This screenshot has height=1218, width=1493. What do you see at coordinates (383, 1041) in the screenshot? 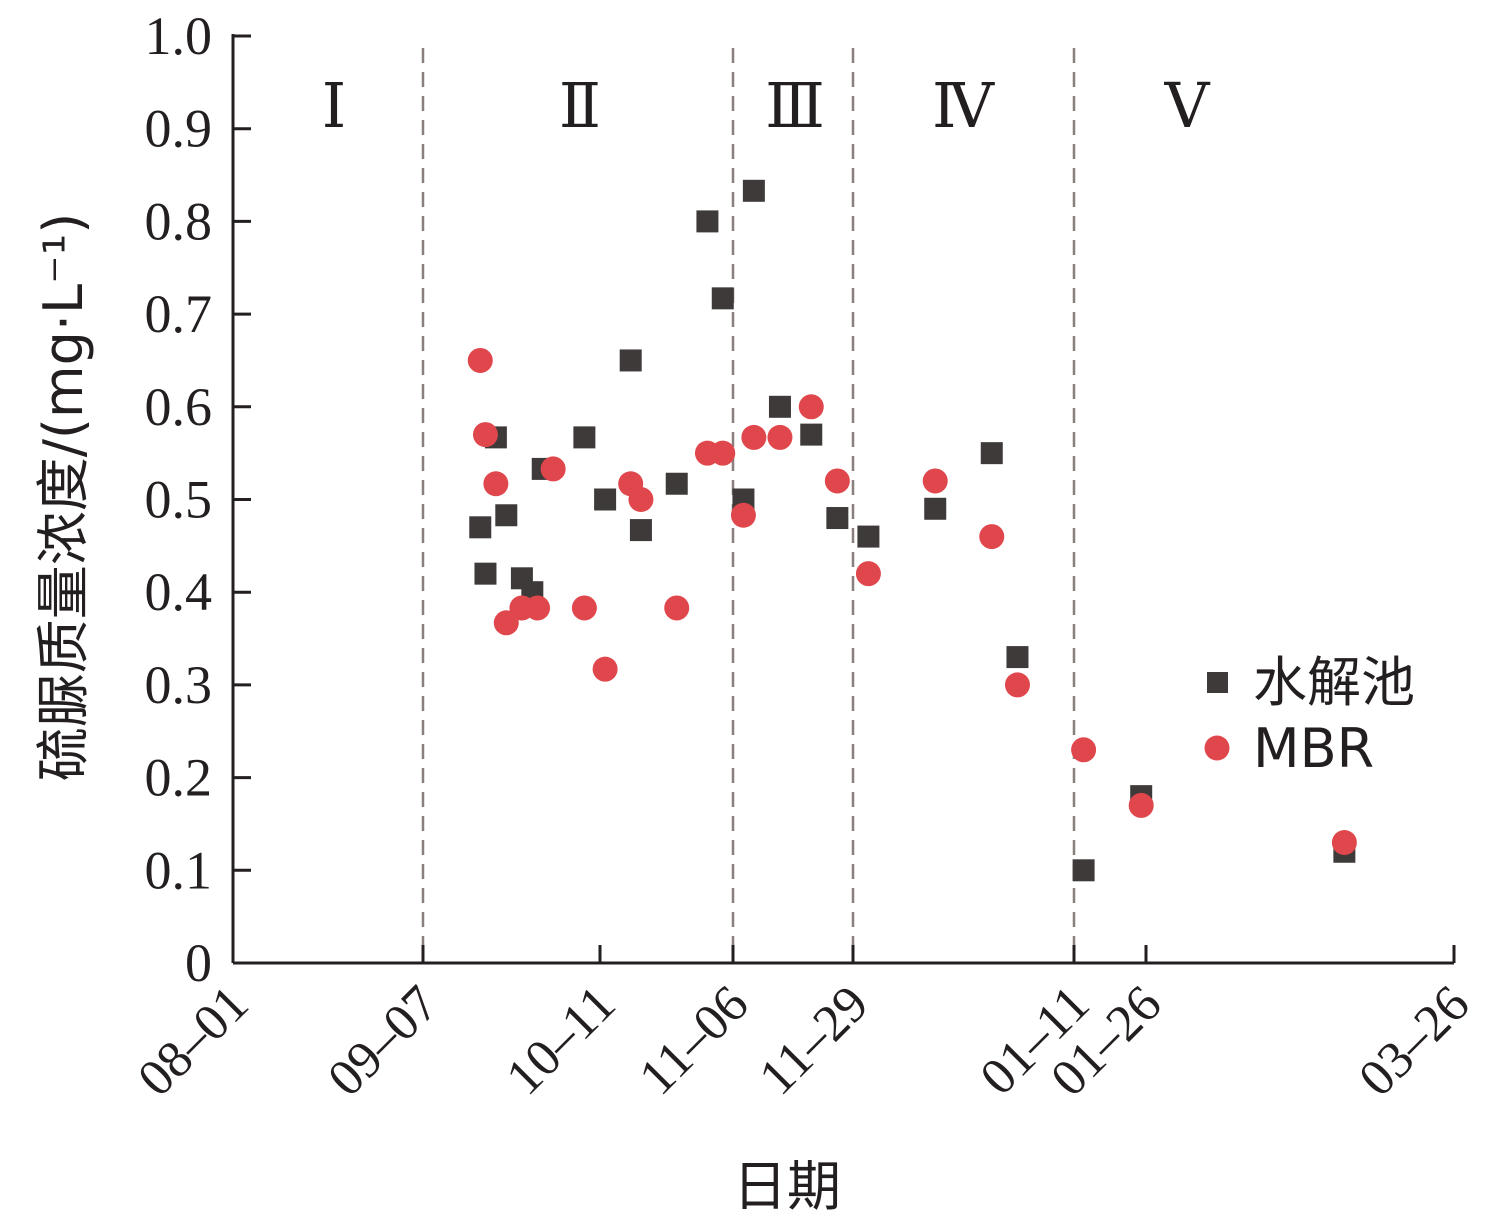
I see `x-tick-label: 09–07` at bounding box center [383, 1041].